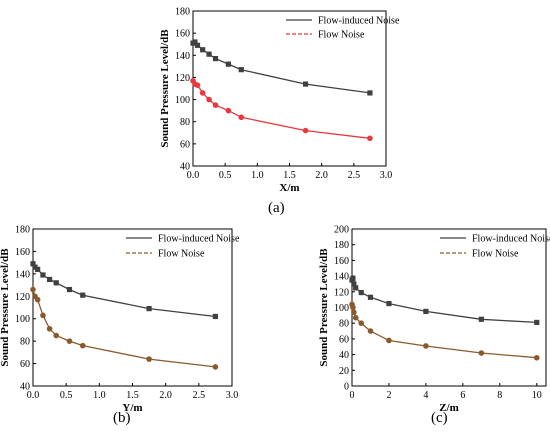  What do you see at coordinates (359, 21) in the screenshot?
I see `legend-label: Flow-induced Noise` at bounding box center [359, 21].